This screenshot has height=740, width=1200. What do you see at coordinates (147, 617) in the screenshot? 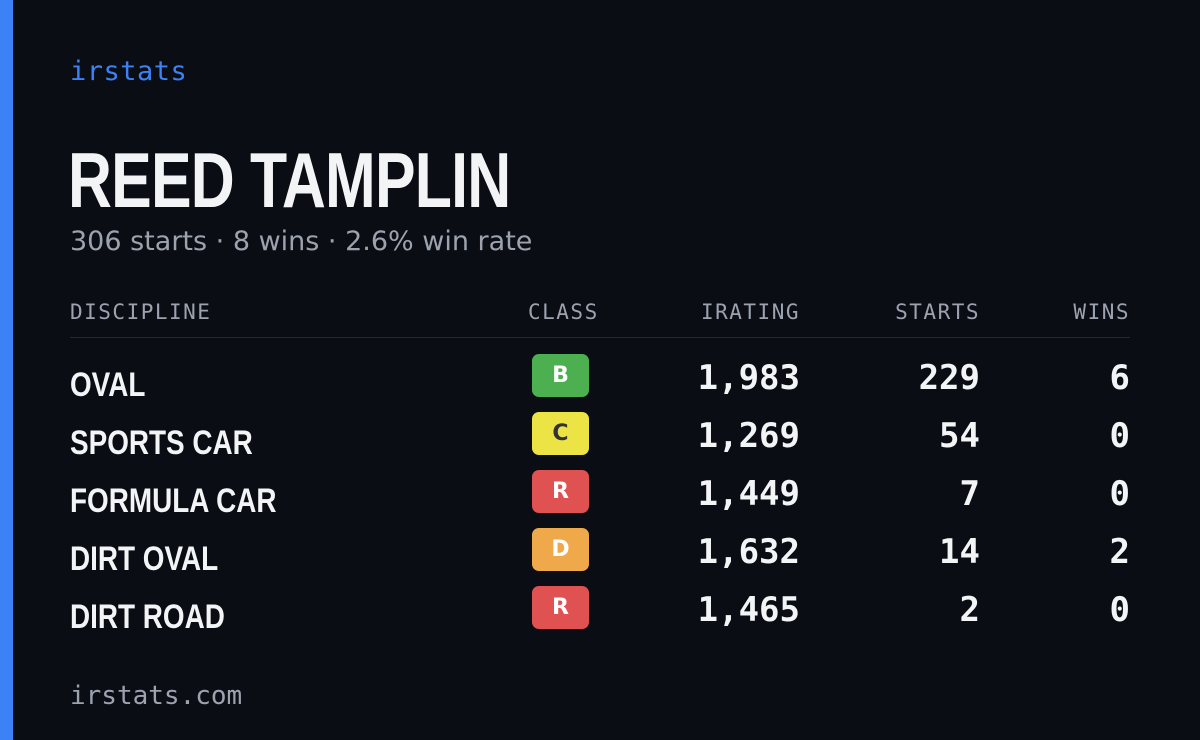
I see `discipline-name: DIRT ROAD` at bounding box center [147, 617].